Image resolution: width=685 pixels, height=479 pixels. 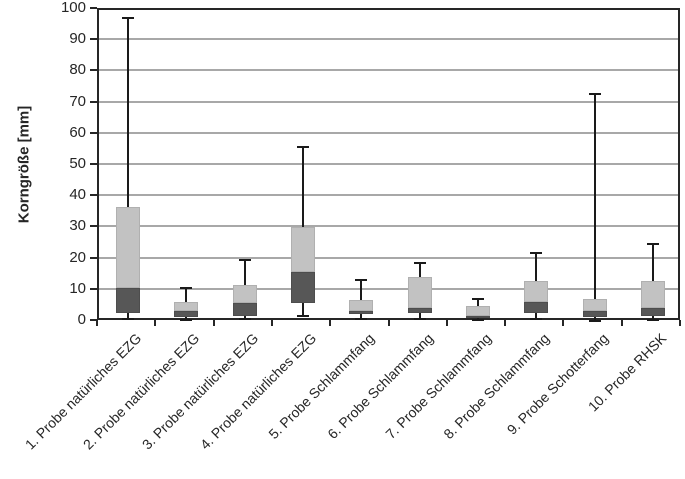 I want to click on y-axis-title: Korngröße [mm], so click(x=24, y=164).